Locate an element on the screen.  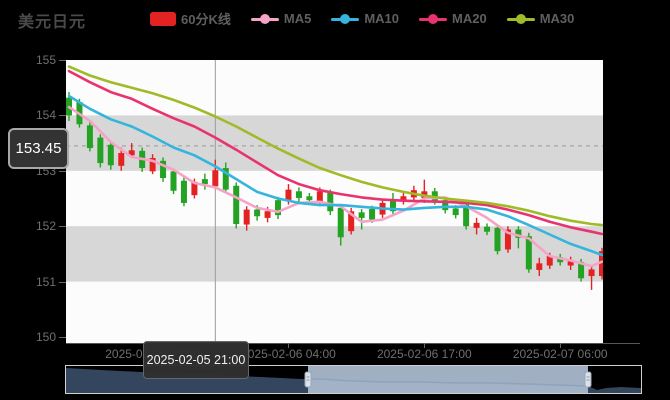
ma30-marker-icon is located at coordinates (520, 19).